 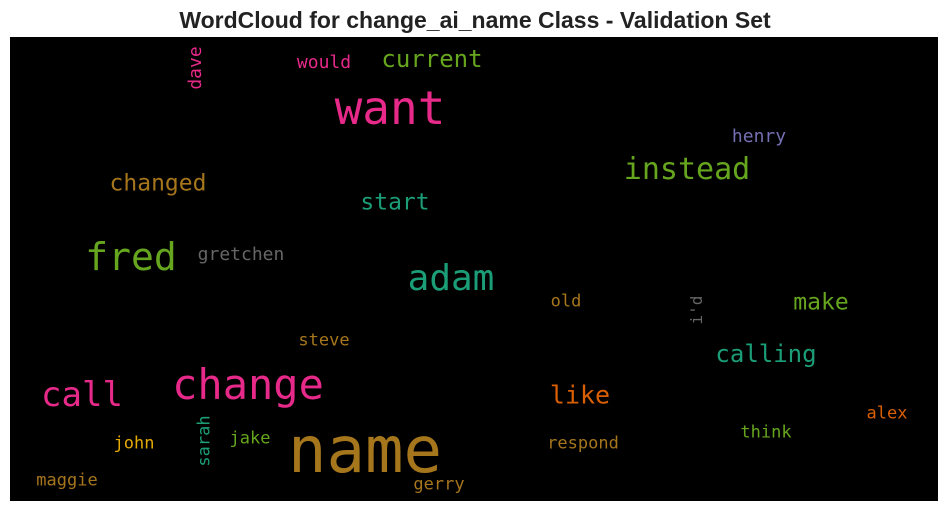 What do you see at coordinates (82, 395) in the screenshot?
I see `word-call: call` at bounding box center [82, 395].